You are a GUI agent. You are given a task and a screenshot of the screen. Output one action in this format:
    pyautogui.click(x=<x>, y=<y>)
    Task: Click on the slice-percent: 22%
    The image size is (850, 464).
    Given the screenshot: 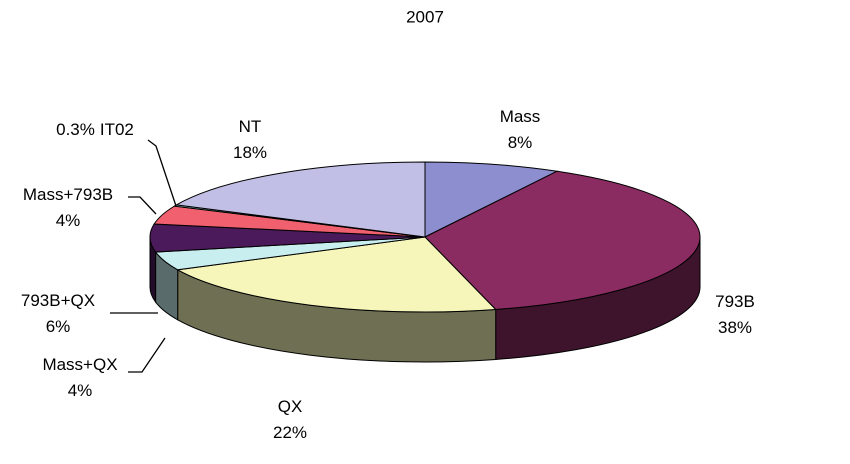 What is the action you would take?
    pyautogui.click(x=290, y=432)
    